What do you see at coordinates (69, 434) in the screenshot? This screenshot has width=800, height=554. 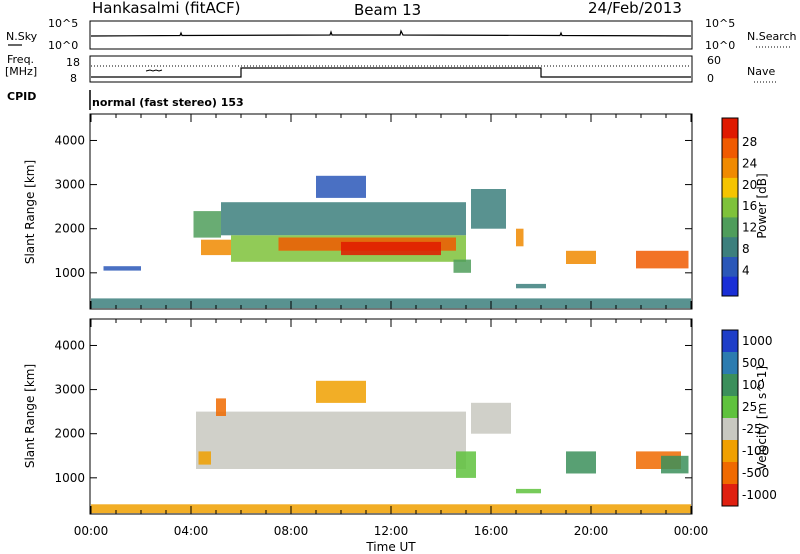 I see `velocity-y-tick-label: 2000` at bounding box center [69, 434].